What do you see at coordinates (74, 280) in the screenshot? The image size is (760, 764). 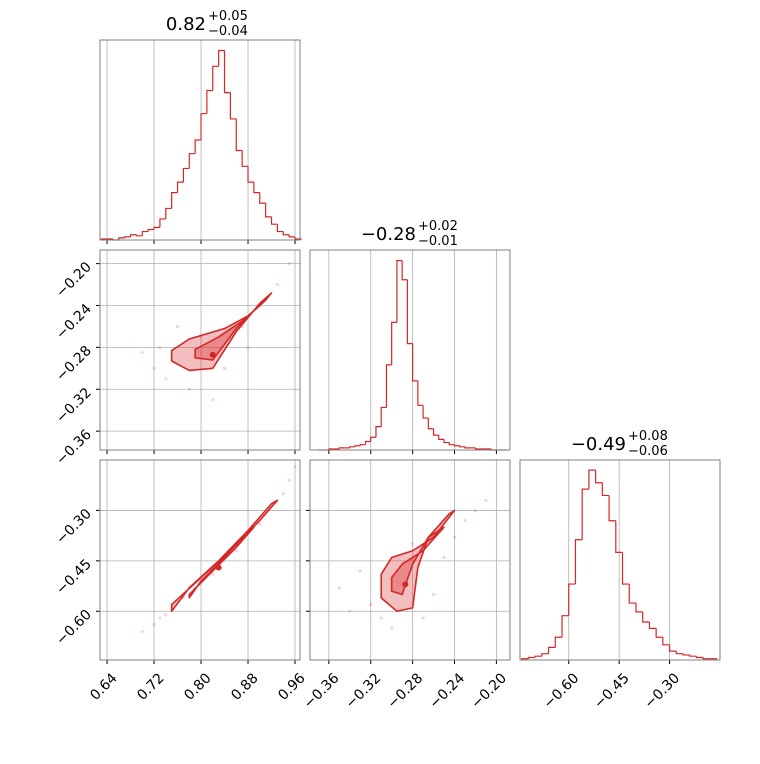 I see `y-tick-label: −0.20` at bounding box center [74, 280].